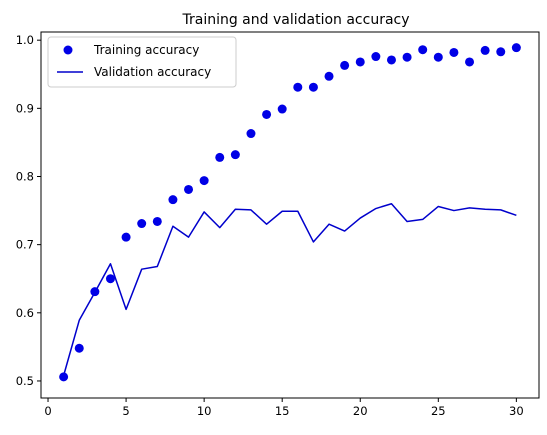 This screenshot has width=547, height=435. Describe the element at coordinates (25, 40) in the screenshot. I see `y-tick-label: 1.0` at that location.